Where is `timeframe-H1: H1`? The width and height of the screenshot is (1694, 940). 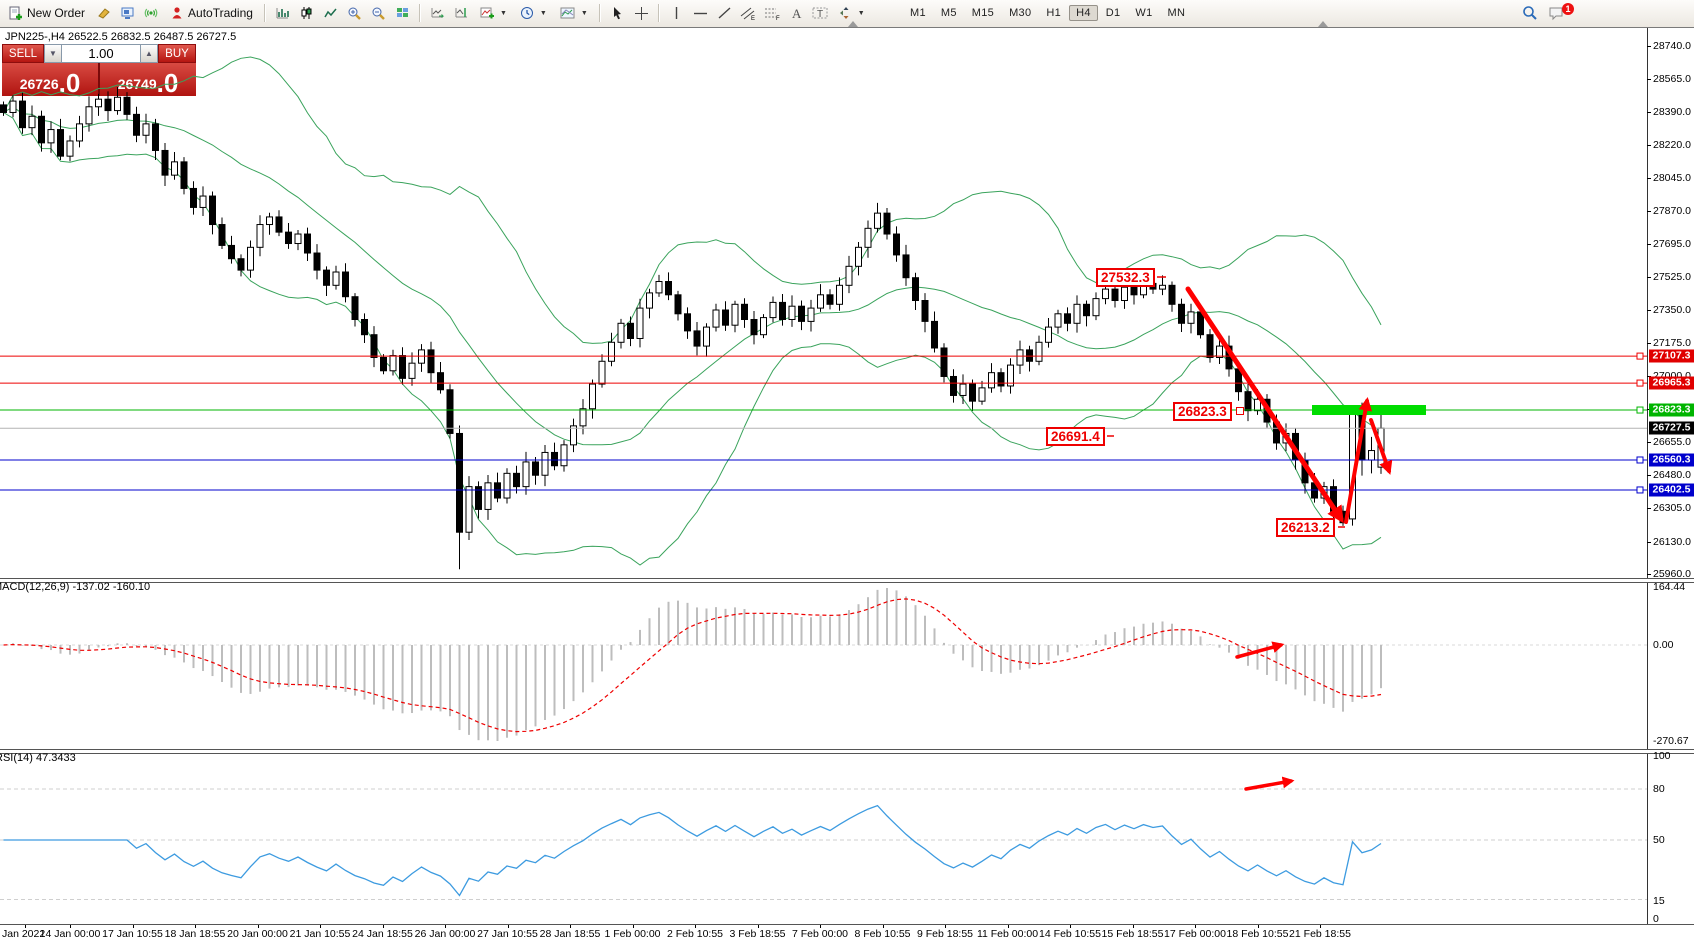
timeframe-H1: H1 is located at coordinates (1054, 13).